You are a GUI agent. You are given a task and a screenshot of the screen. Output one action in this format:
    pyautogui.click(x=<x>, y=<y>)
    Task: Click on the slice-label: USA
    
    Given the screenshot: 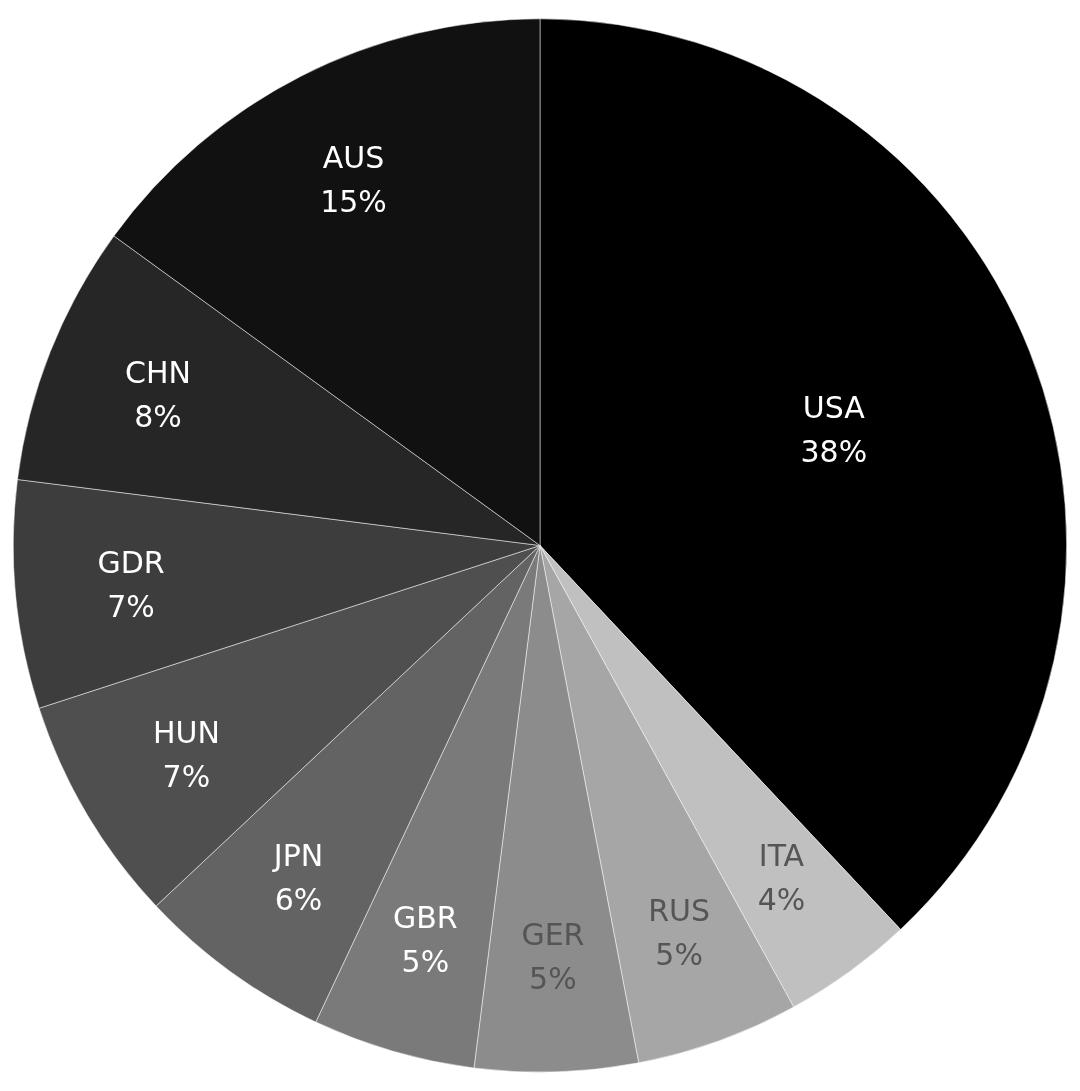 What is the action you would take?
    pyautogui.click(x=834, y=407)
    